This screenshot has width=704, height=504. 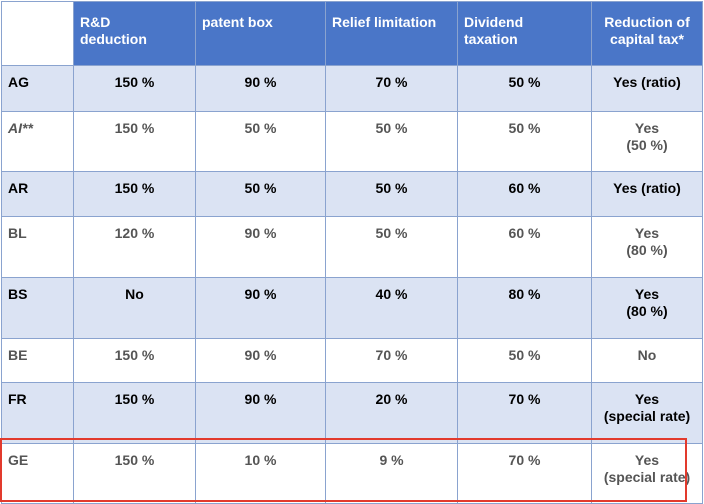 I want to click on dividend-cell: 80 %, so click(x=524, y=308).